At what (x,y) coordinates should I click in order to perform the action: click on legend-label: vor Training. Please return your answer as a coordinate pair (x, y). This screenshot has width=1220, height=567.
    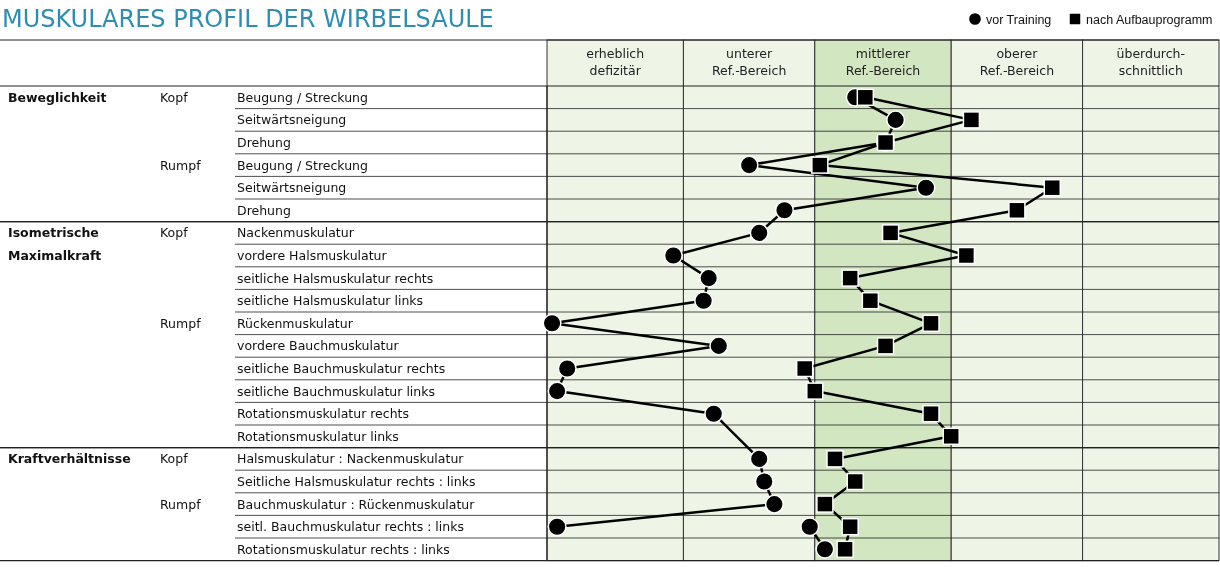
    Looking at the image, I should click on (1019, 19).